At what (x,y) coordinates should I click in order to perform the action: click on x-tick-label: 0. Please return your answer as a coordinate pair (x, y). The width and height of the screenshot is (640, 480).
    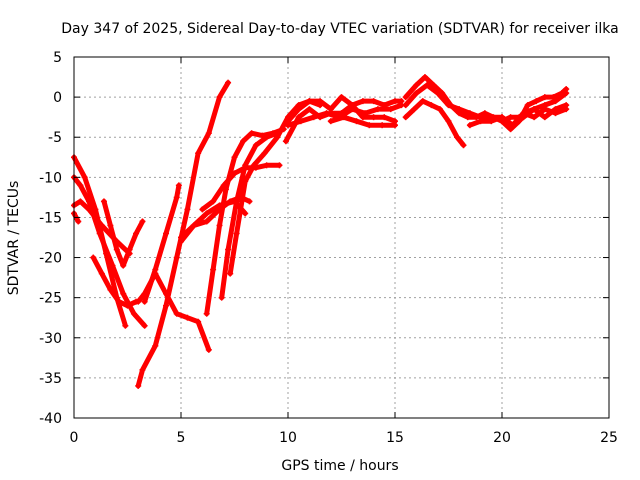
    Looking at the image, I should click on (74, 438).